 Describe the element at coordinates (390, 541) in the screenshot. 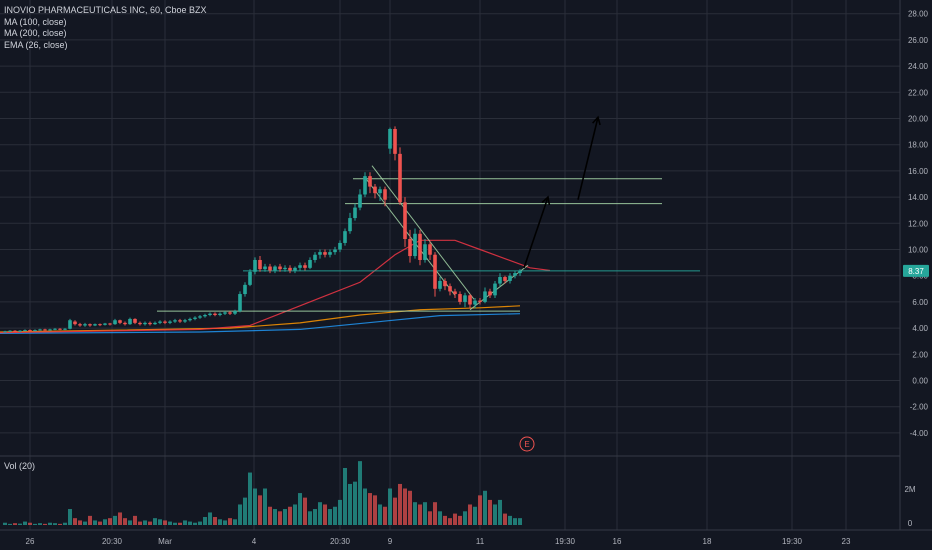

I see `time-tick-label: 9` at that location.